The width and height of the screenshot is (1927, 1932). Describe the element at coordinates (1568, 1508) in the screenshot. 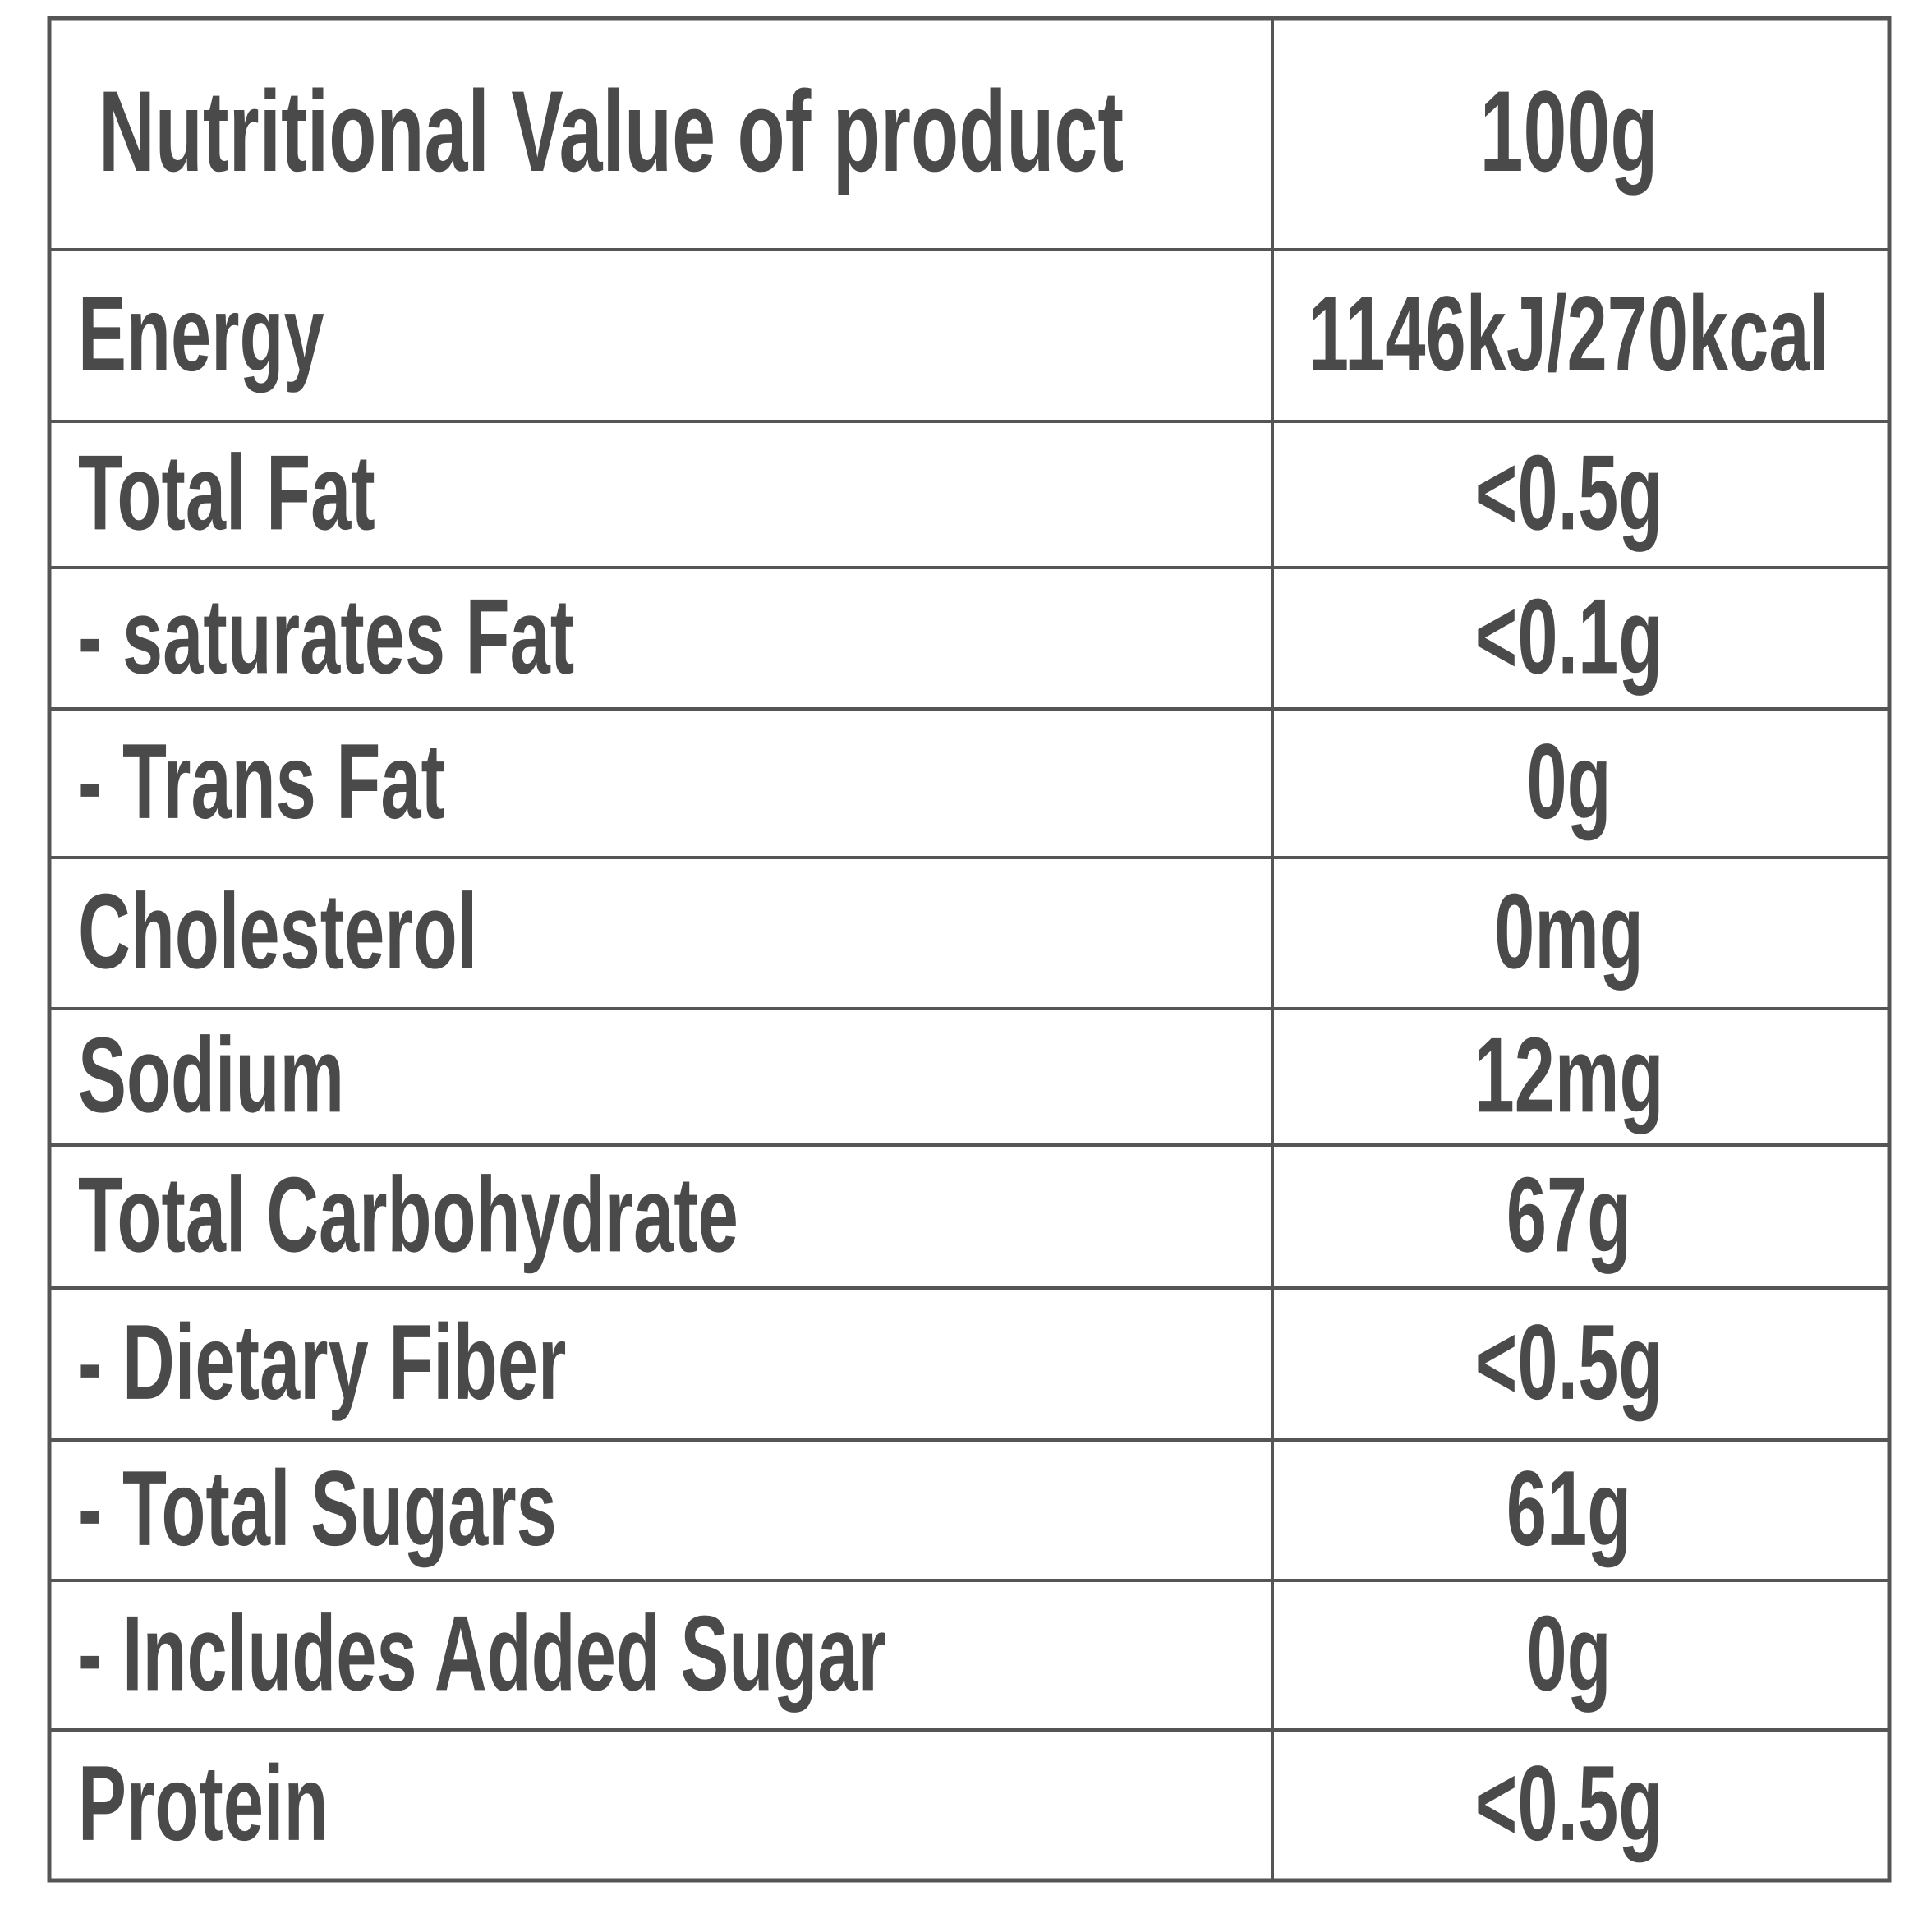

I see `nutrient-value: 61g` at that location.